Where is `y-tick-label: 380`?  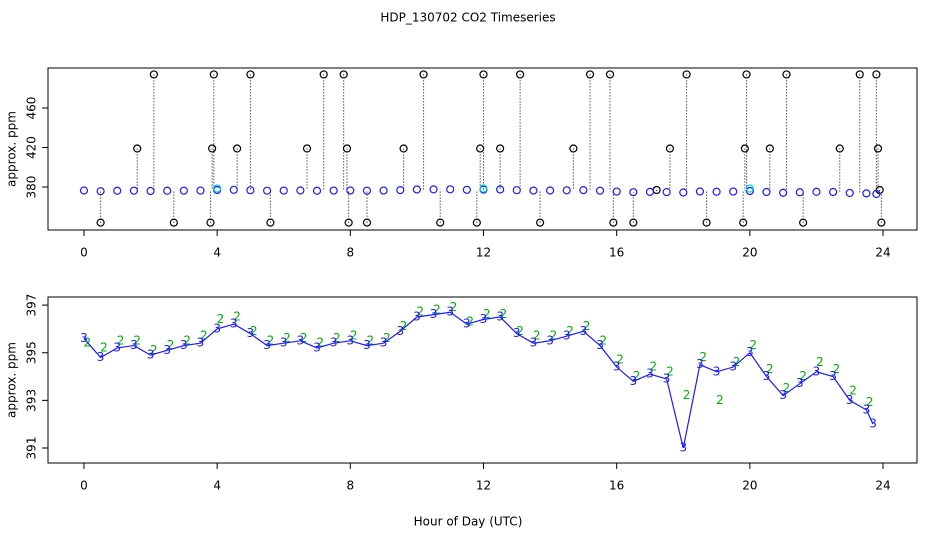 y-tick-label: 380 is located at coordinates (32, 187).